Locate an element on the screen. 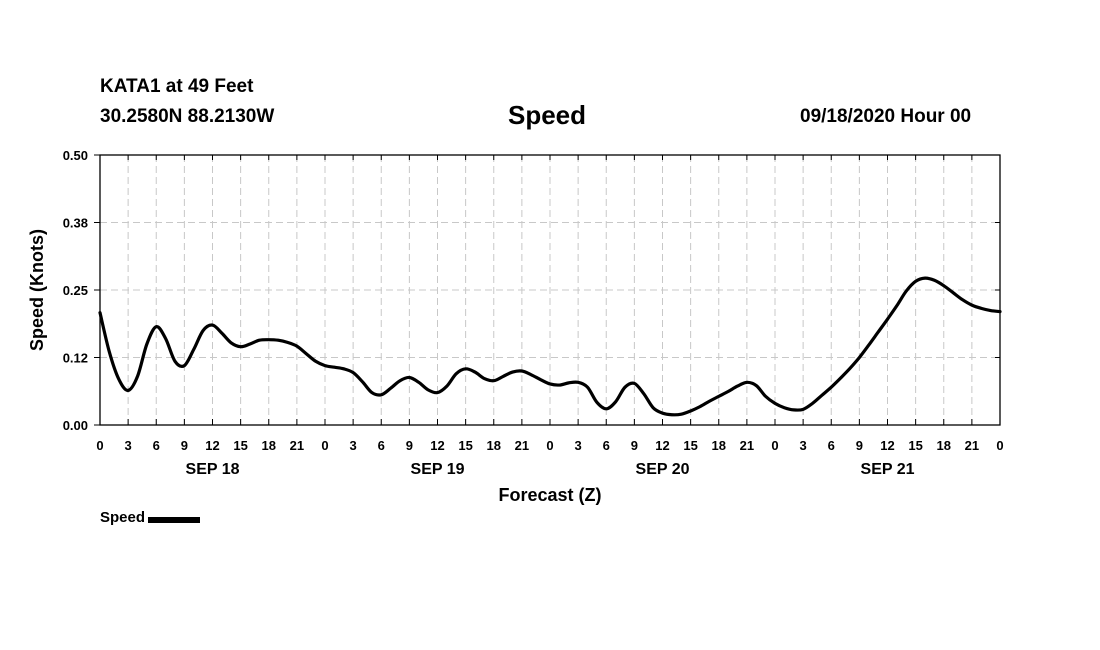 Image resolution: width=1100 pixels, height=650 pixels. chart-title: Speed is located at coordinates (547, 115).